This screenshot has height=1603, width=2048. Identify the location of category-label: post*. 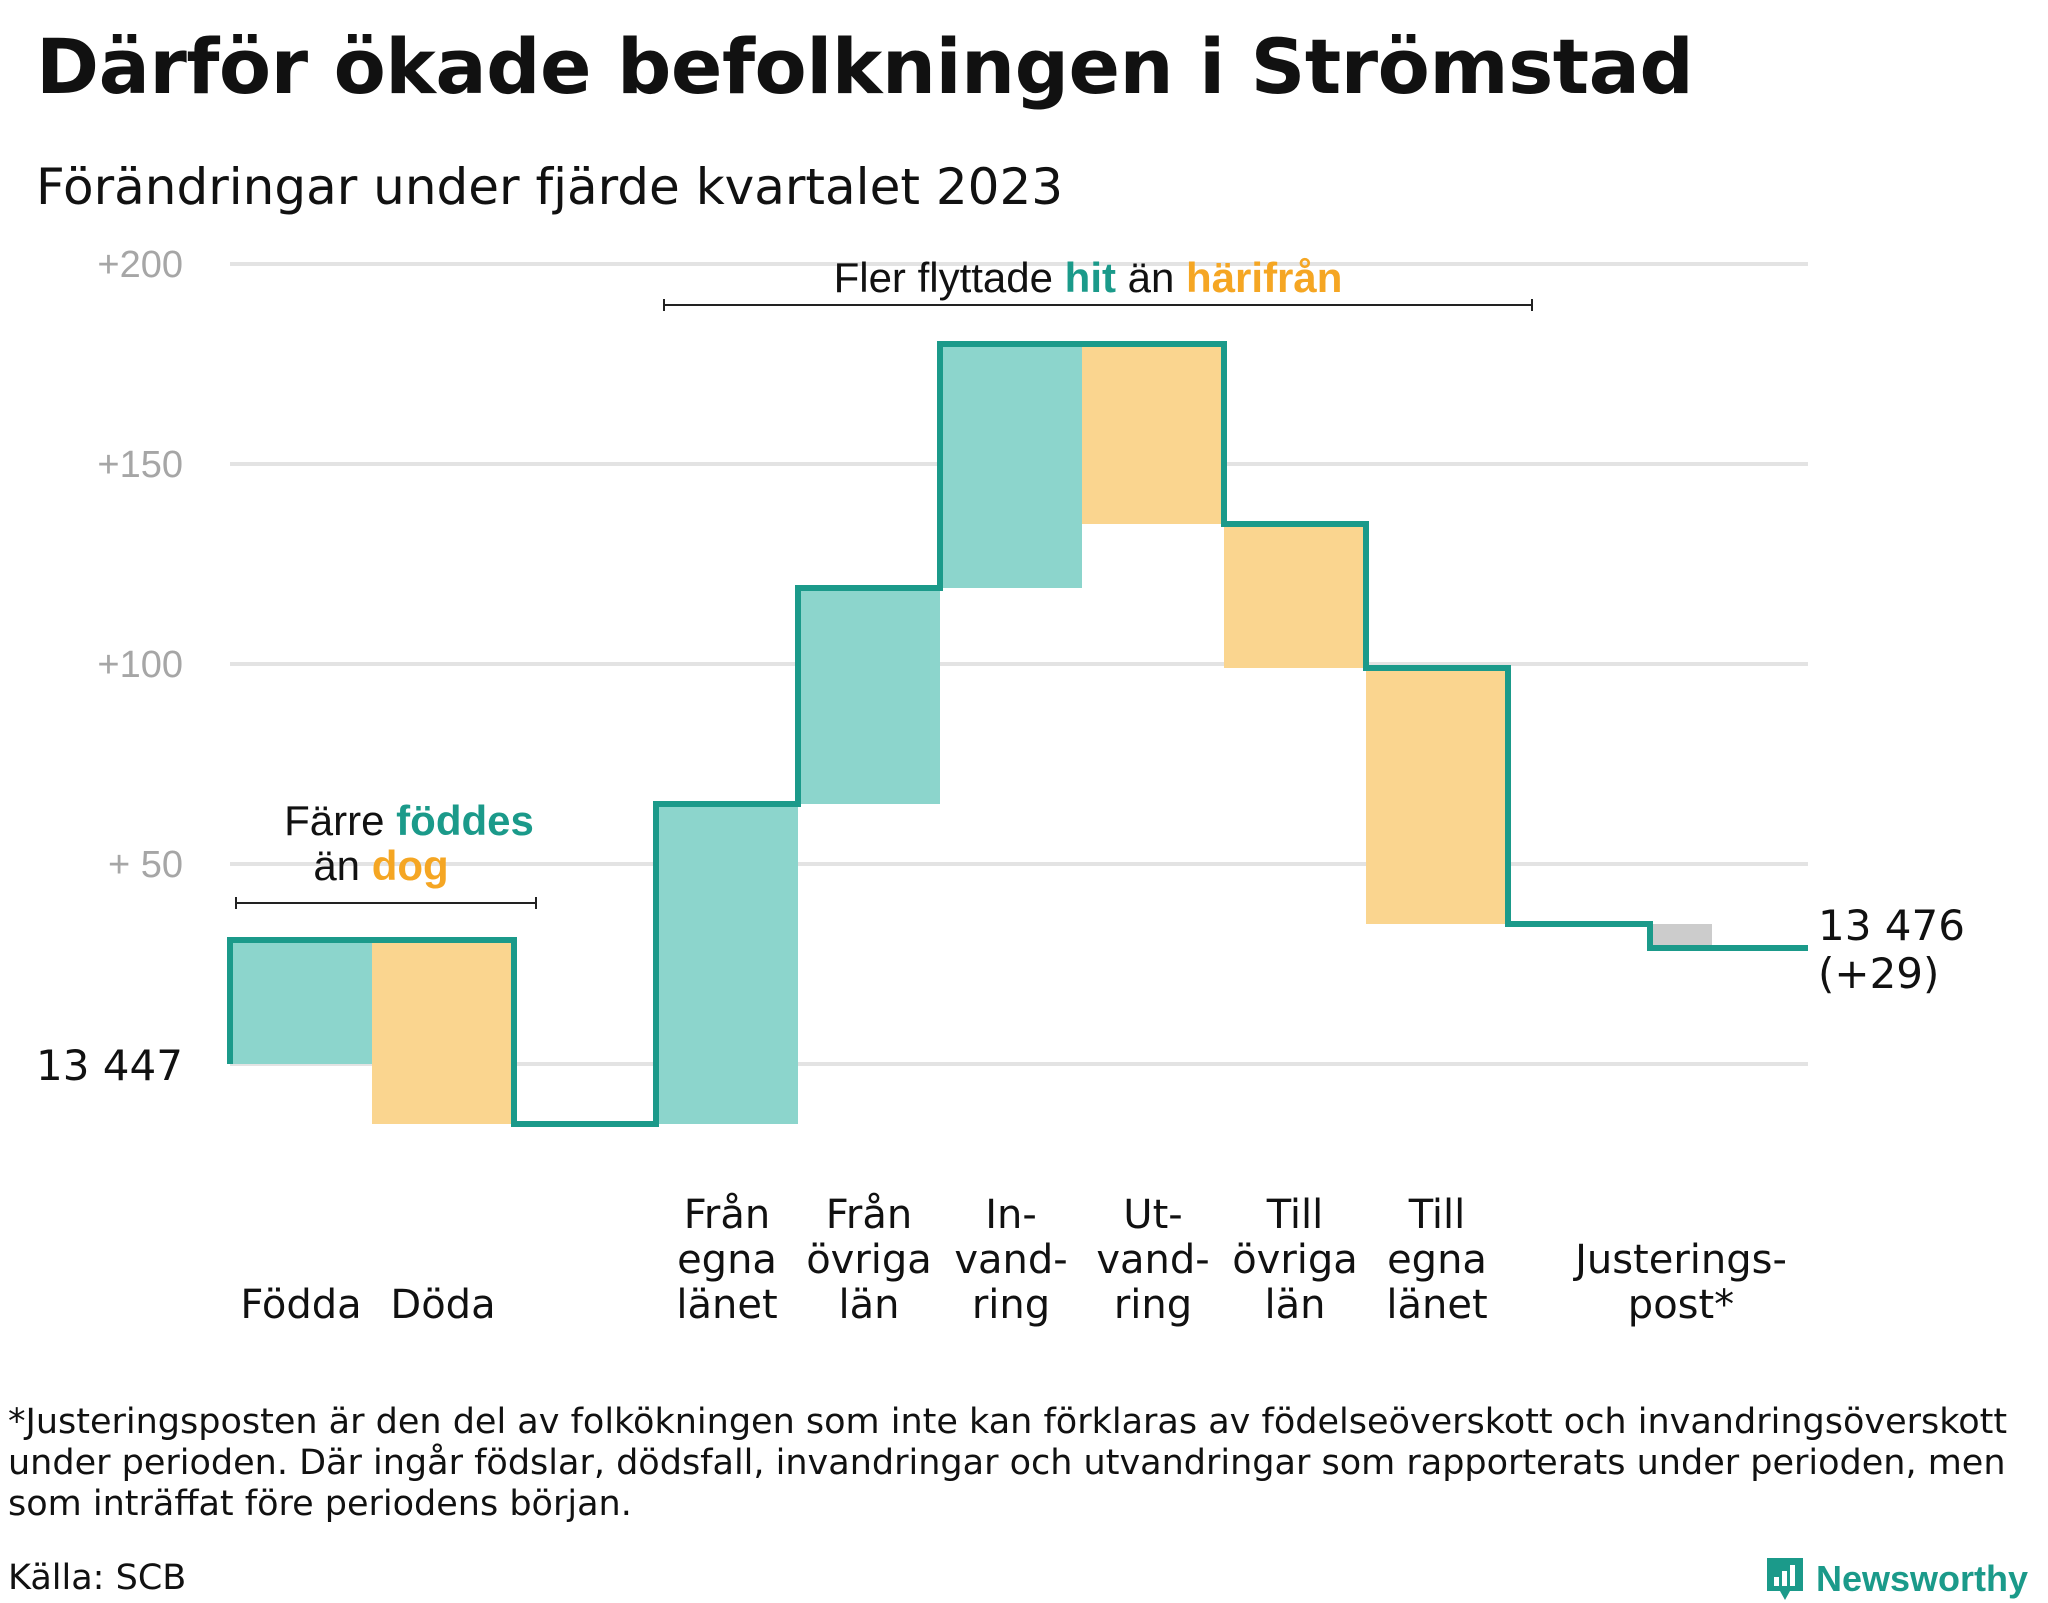
(1681, 1305).